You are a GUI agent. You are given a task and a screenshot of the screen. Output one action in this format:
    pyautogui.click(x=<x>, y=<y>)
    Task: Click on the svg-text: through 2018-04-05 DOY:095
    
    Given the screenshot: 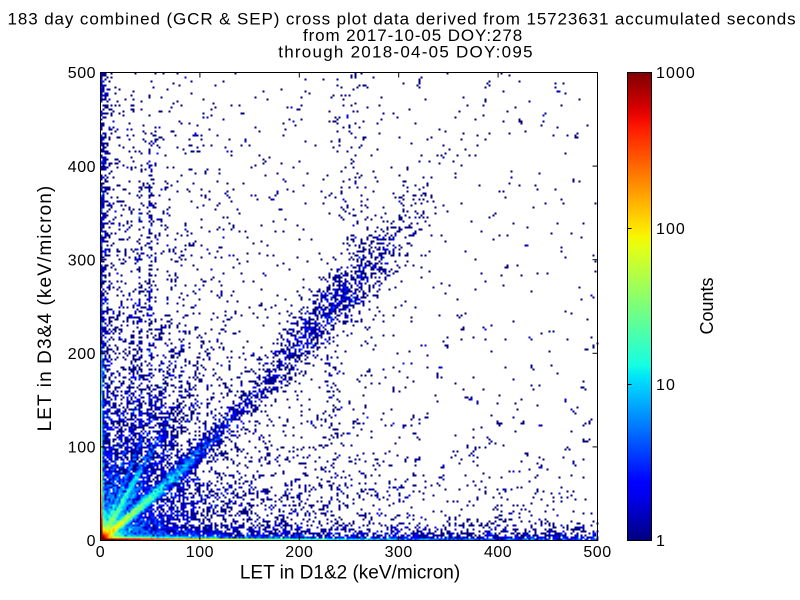 What is the action you would take?
    pyautogui.click(x=406, y=52)
    